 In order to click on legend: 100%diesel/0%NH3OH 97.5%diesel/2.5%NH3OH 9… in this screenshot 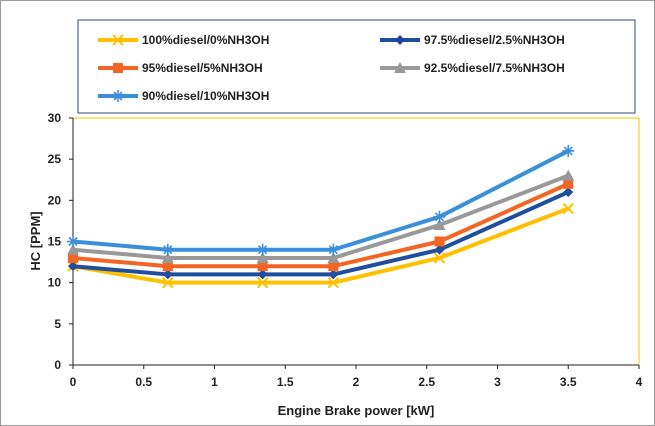, I will do `click(331, 68)`.